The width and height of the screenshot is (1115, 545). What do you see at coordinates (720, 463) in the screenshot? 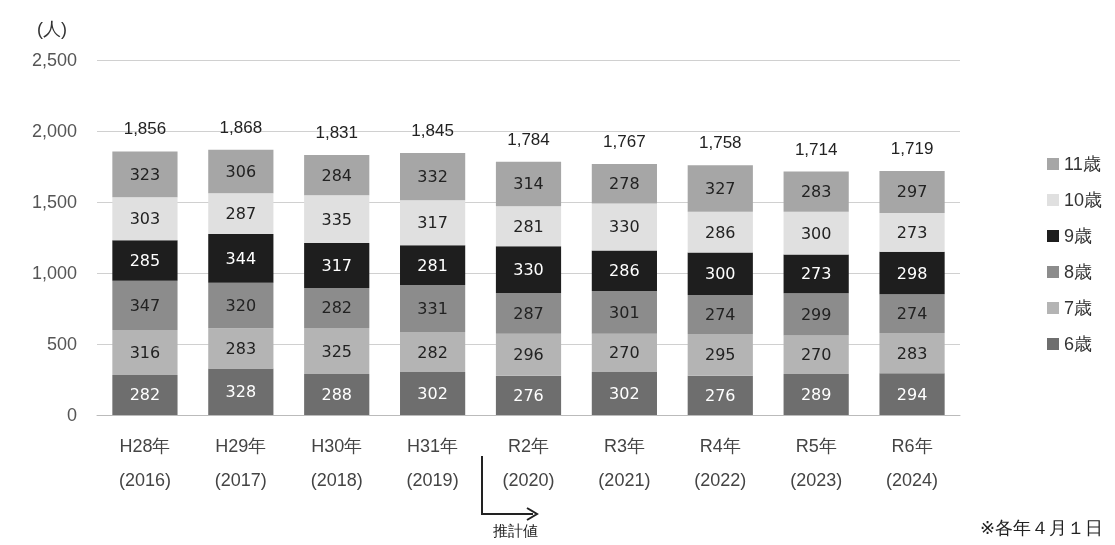
I see `x-tick-label: R4年 (2022)` at bounding box center [720, 463].